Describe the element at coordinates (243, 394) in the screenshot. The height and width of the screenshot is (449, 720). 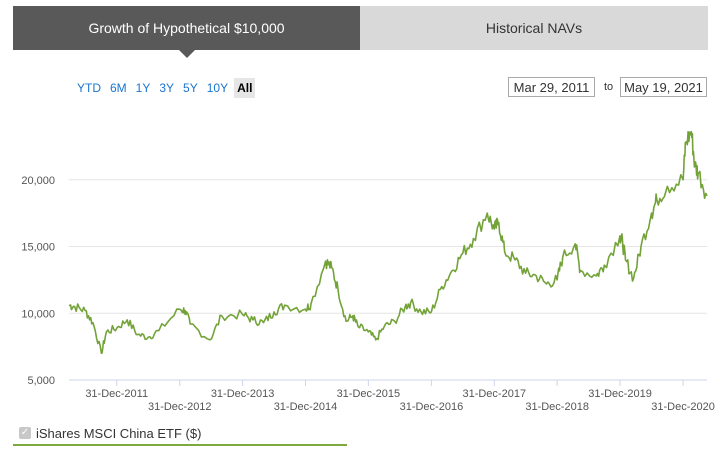
I see `x-tick-label: 31-Dec-2013` at that location.